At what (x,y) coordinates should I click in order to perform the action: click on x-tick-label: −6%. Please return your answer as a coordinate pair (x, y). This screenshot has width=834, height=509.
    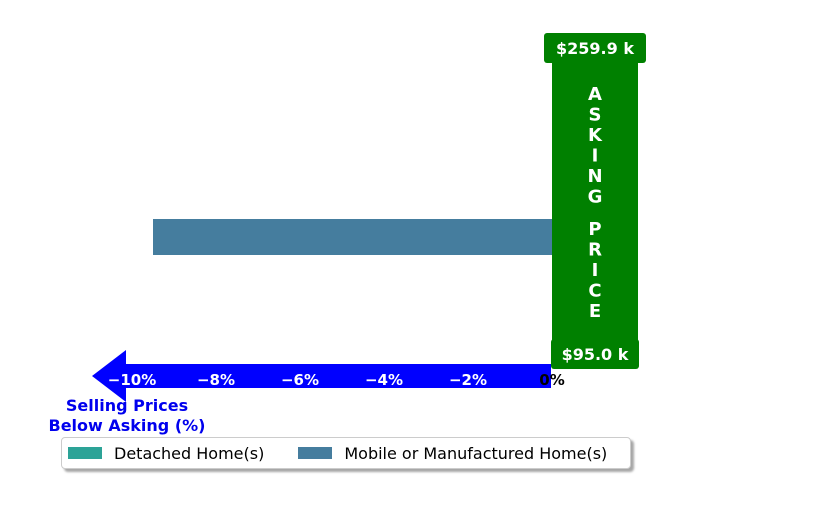
    Looking at the image, I should click on (300, 380).